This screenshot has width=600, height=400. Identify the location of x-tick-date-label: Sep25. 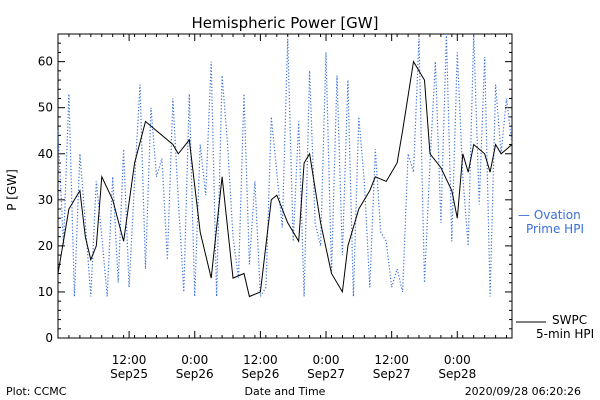
(129, 374).